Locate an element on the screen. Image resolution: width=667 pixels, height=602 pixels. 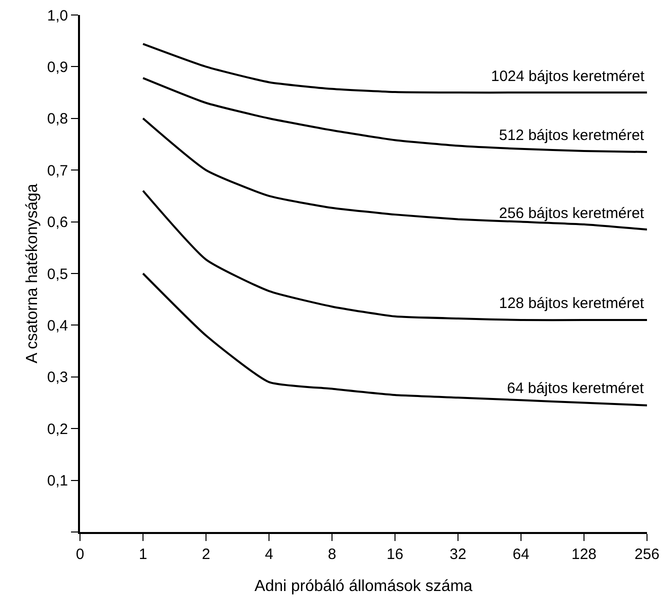
y-tick-label: 0,2 is located at coordinates (57, 429).